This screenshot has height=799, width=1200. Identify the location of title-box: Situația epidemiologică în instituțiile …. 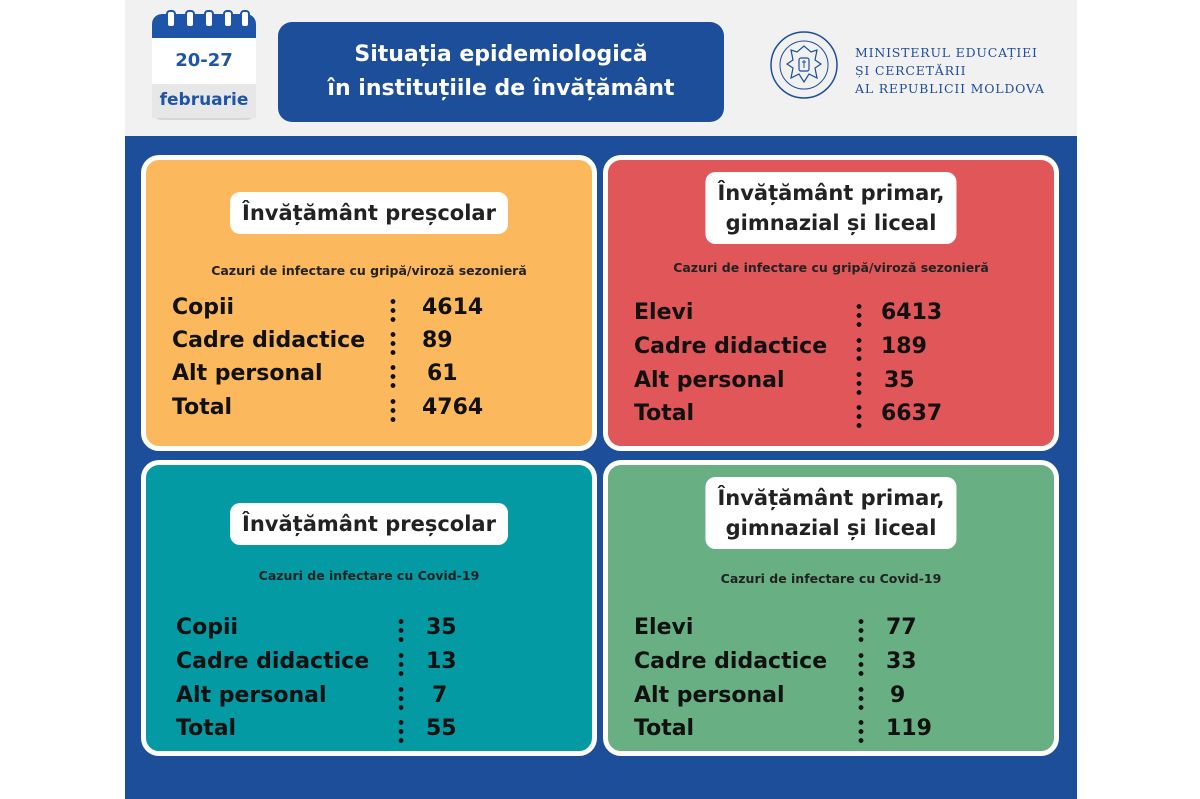
(501, 72).